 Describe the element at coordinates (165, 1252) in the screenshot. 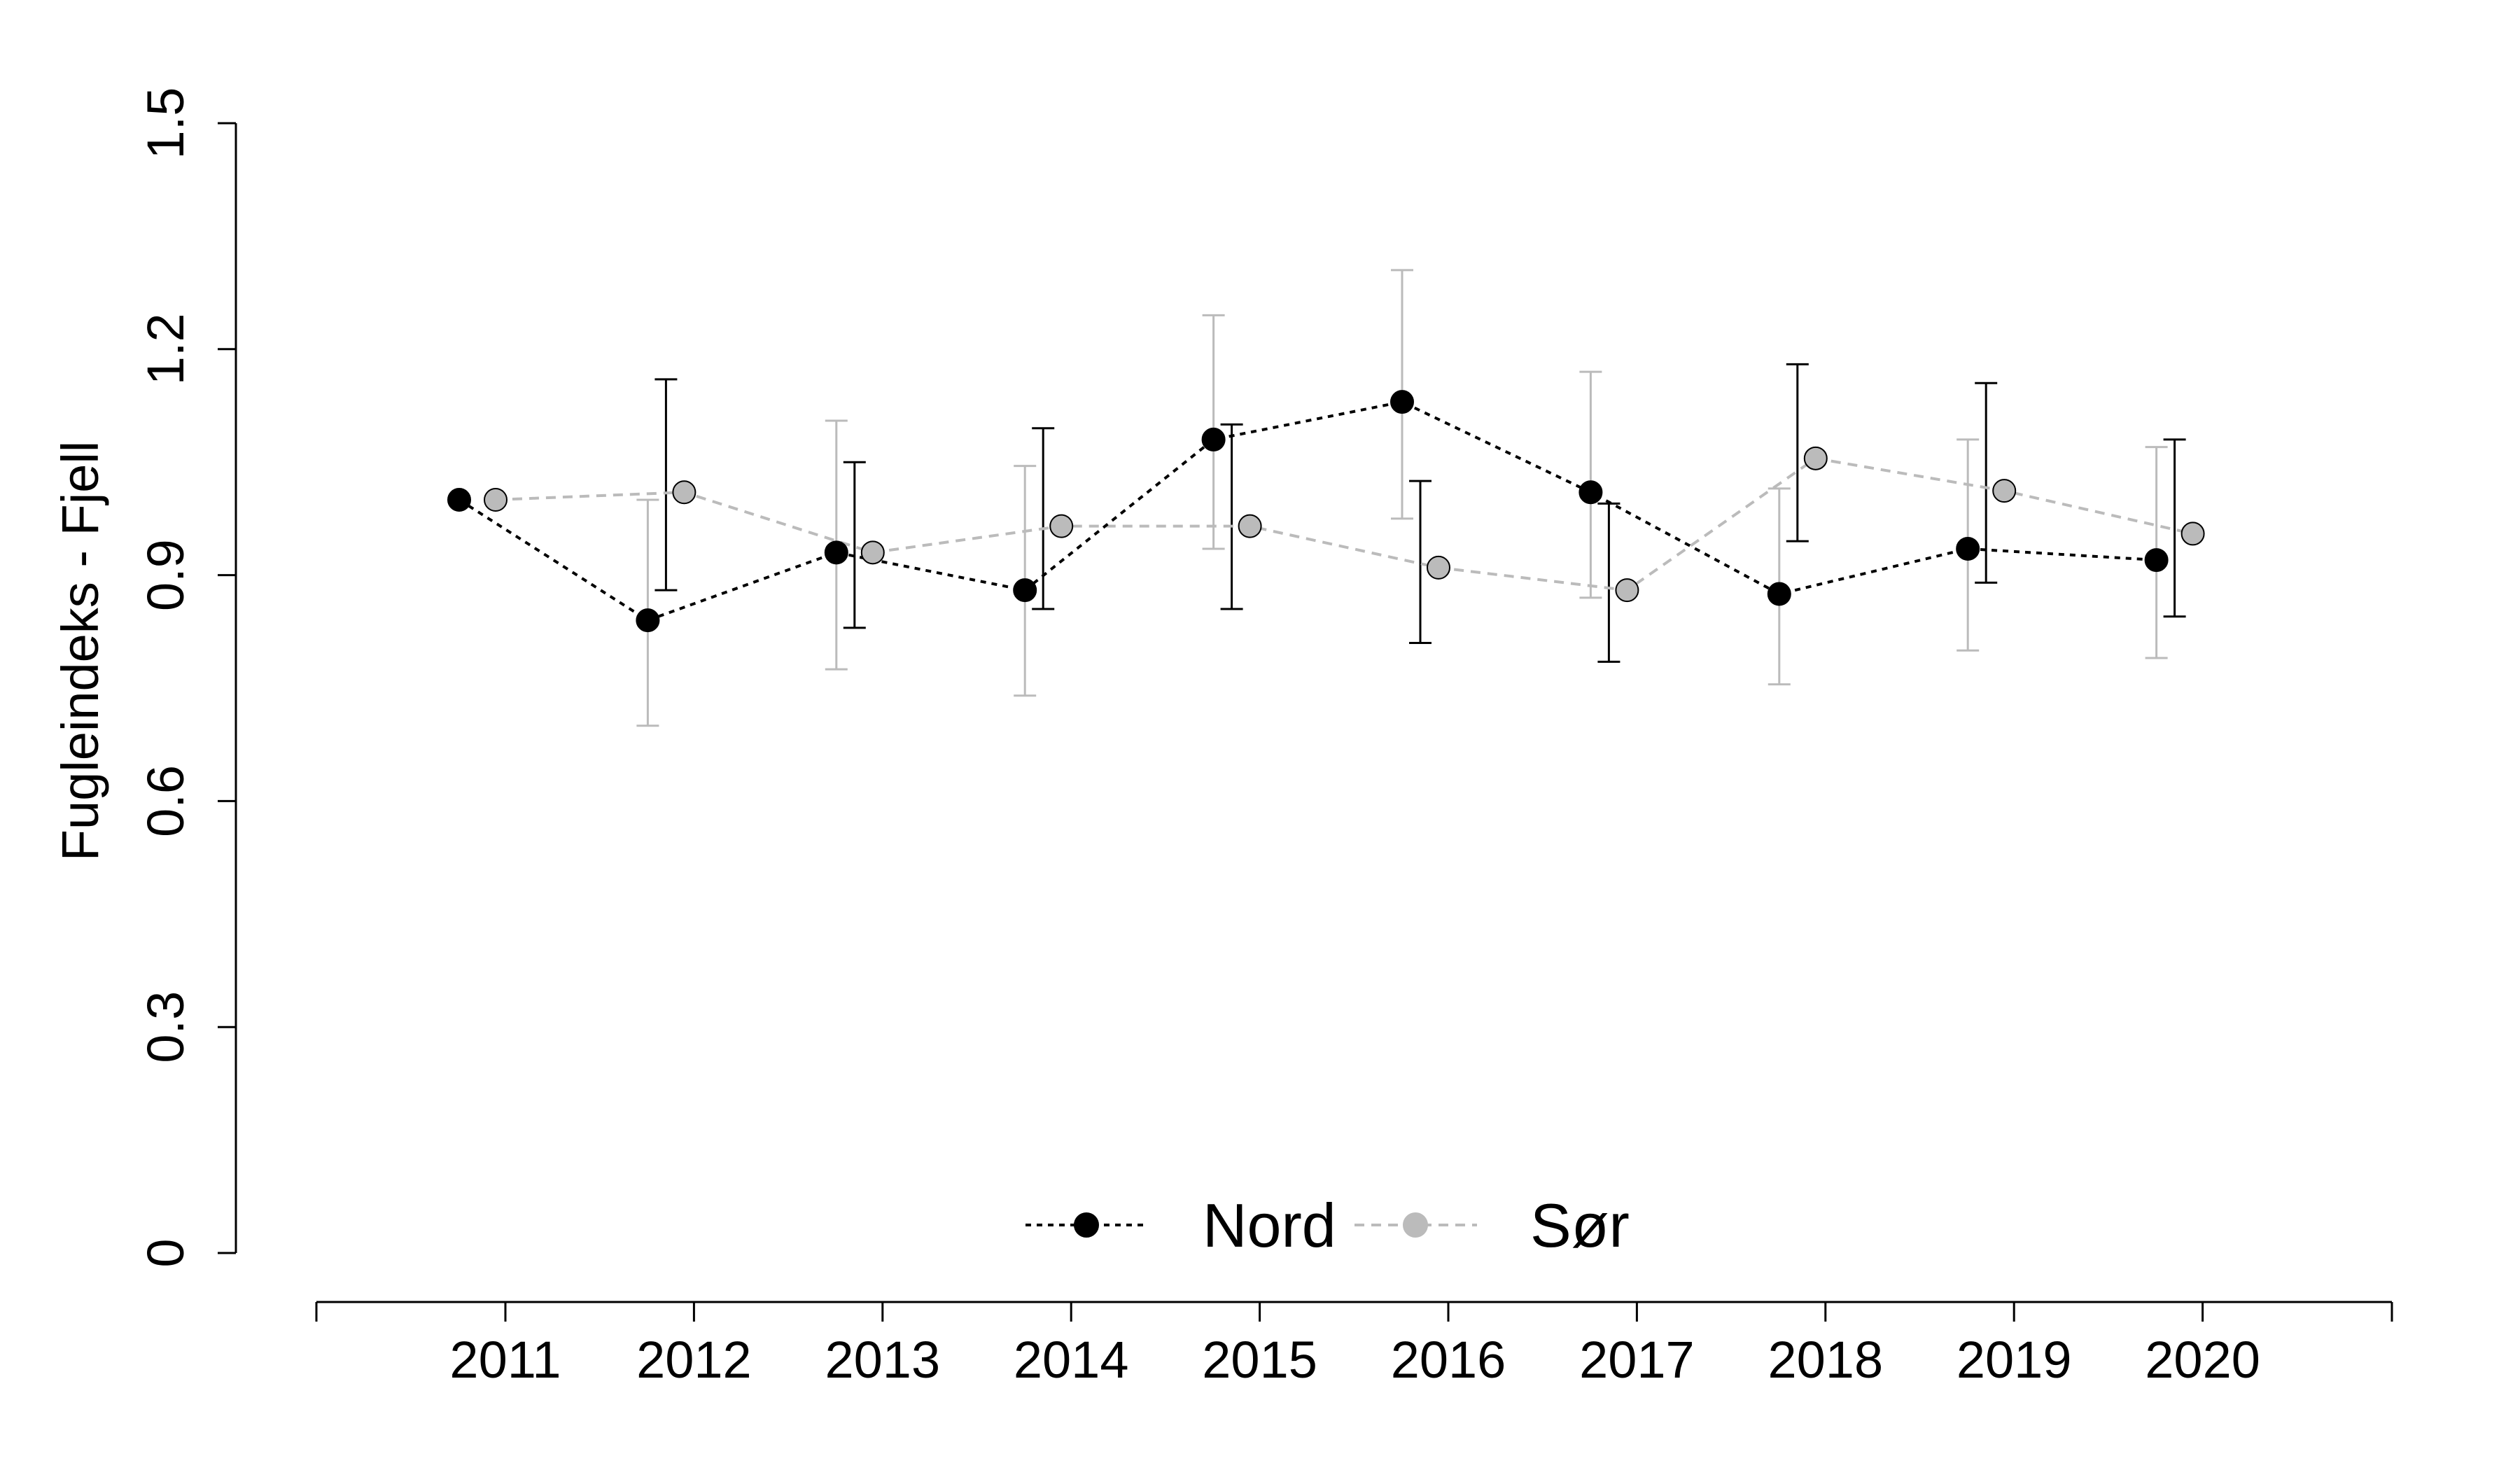

I see `y-tick-label: 0` at that location.